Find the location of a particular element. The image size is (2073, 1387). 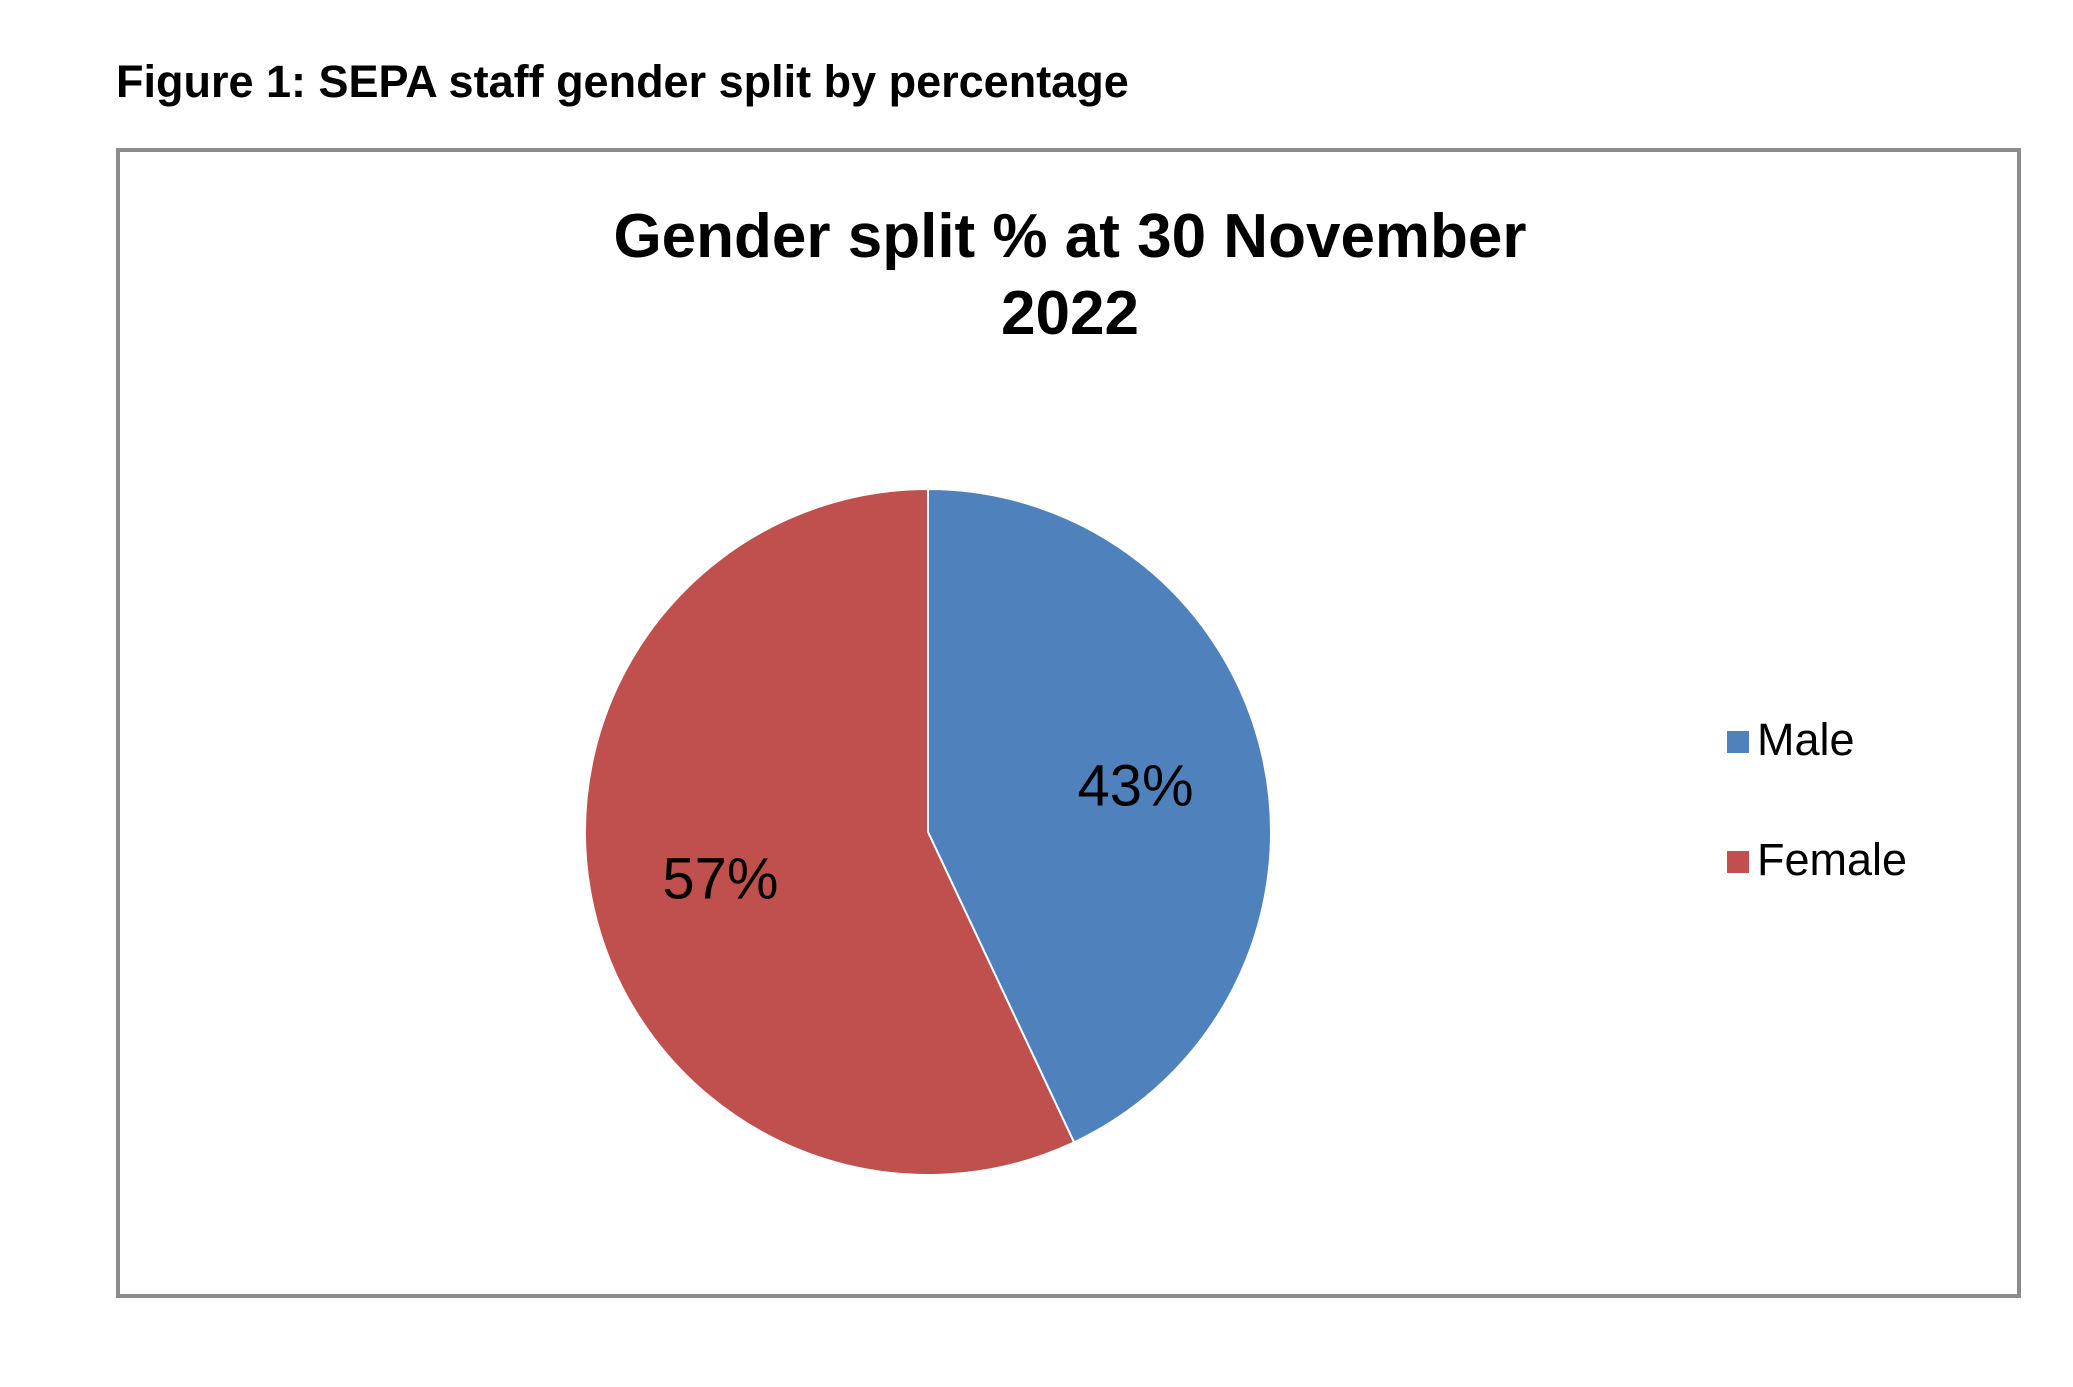

pie-slice-female is located at coordinates (830, 831).